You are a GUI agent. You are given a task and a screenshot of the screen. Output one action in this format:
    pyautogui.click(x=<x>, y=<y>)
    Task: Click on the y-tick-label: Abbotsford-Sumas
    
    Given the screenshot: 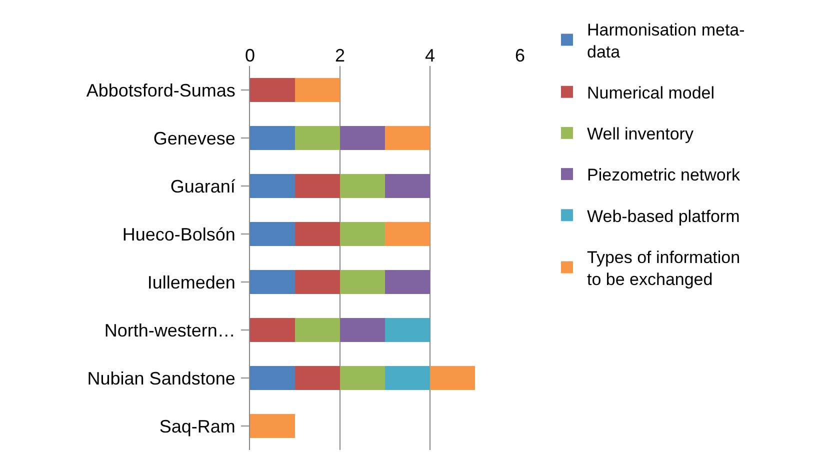 What is the action you would take?
    pyautogui.click(x=161, y=90)
    